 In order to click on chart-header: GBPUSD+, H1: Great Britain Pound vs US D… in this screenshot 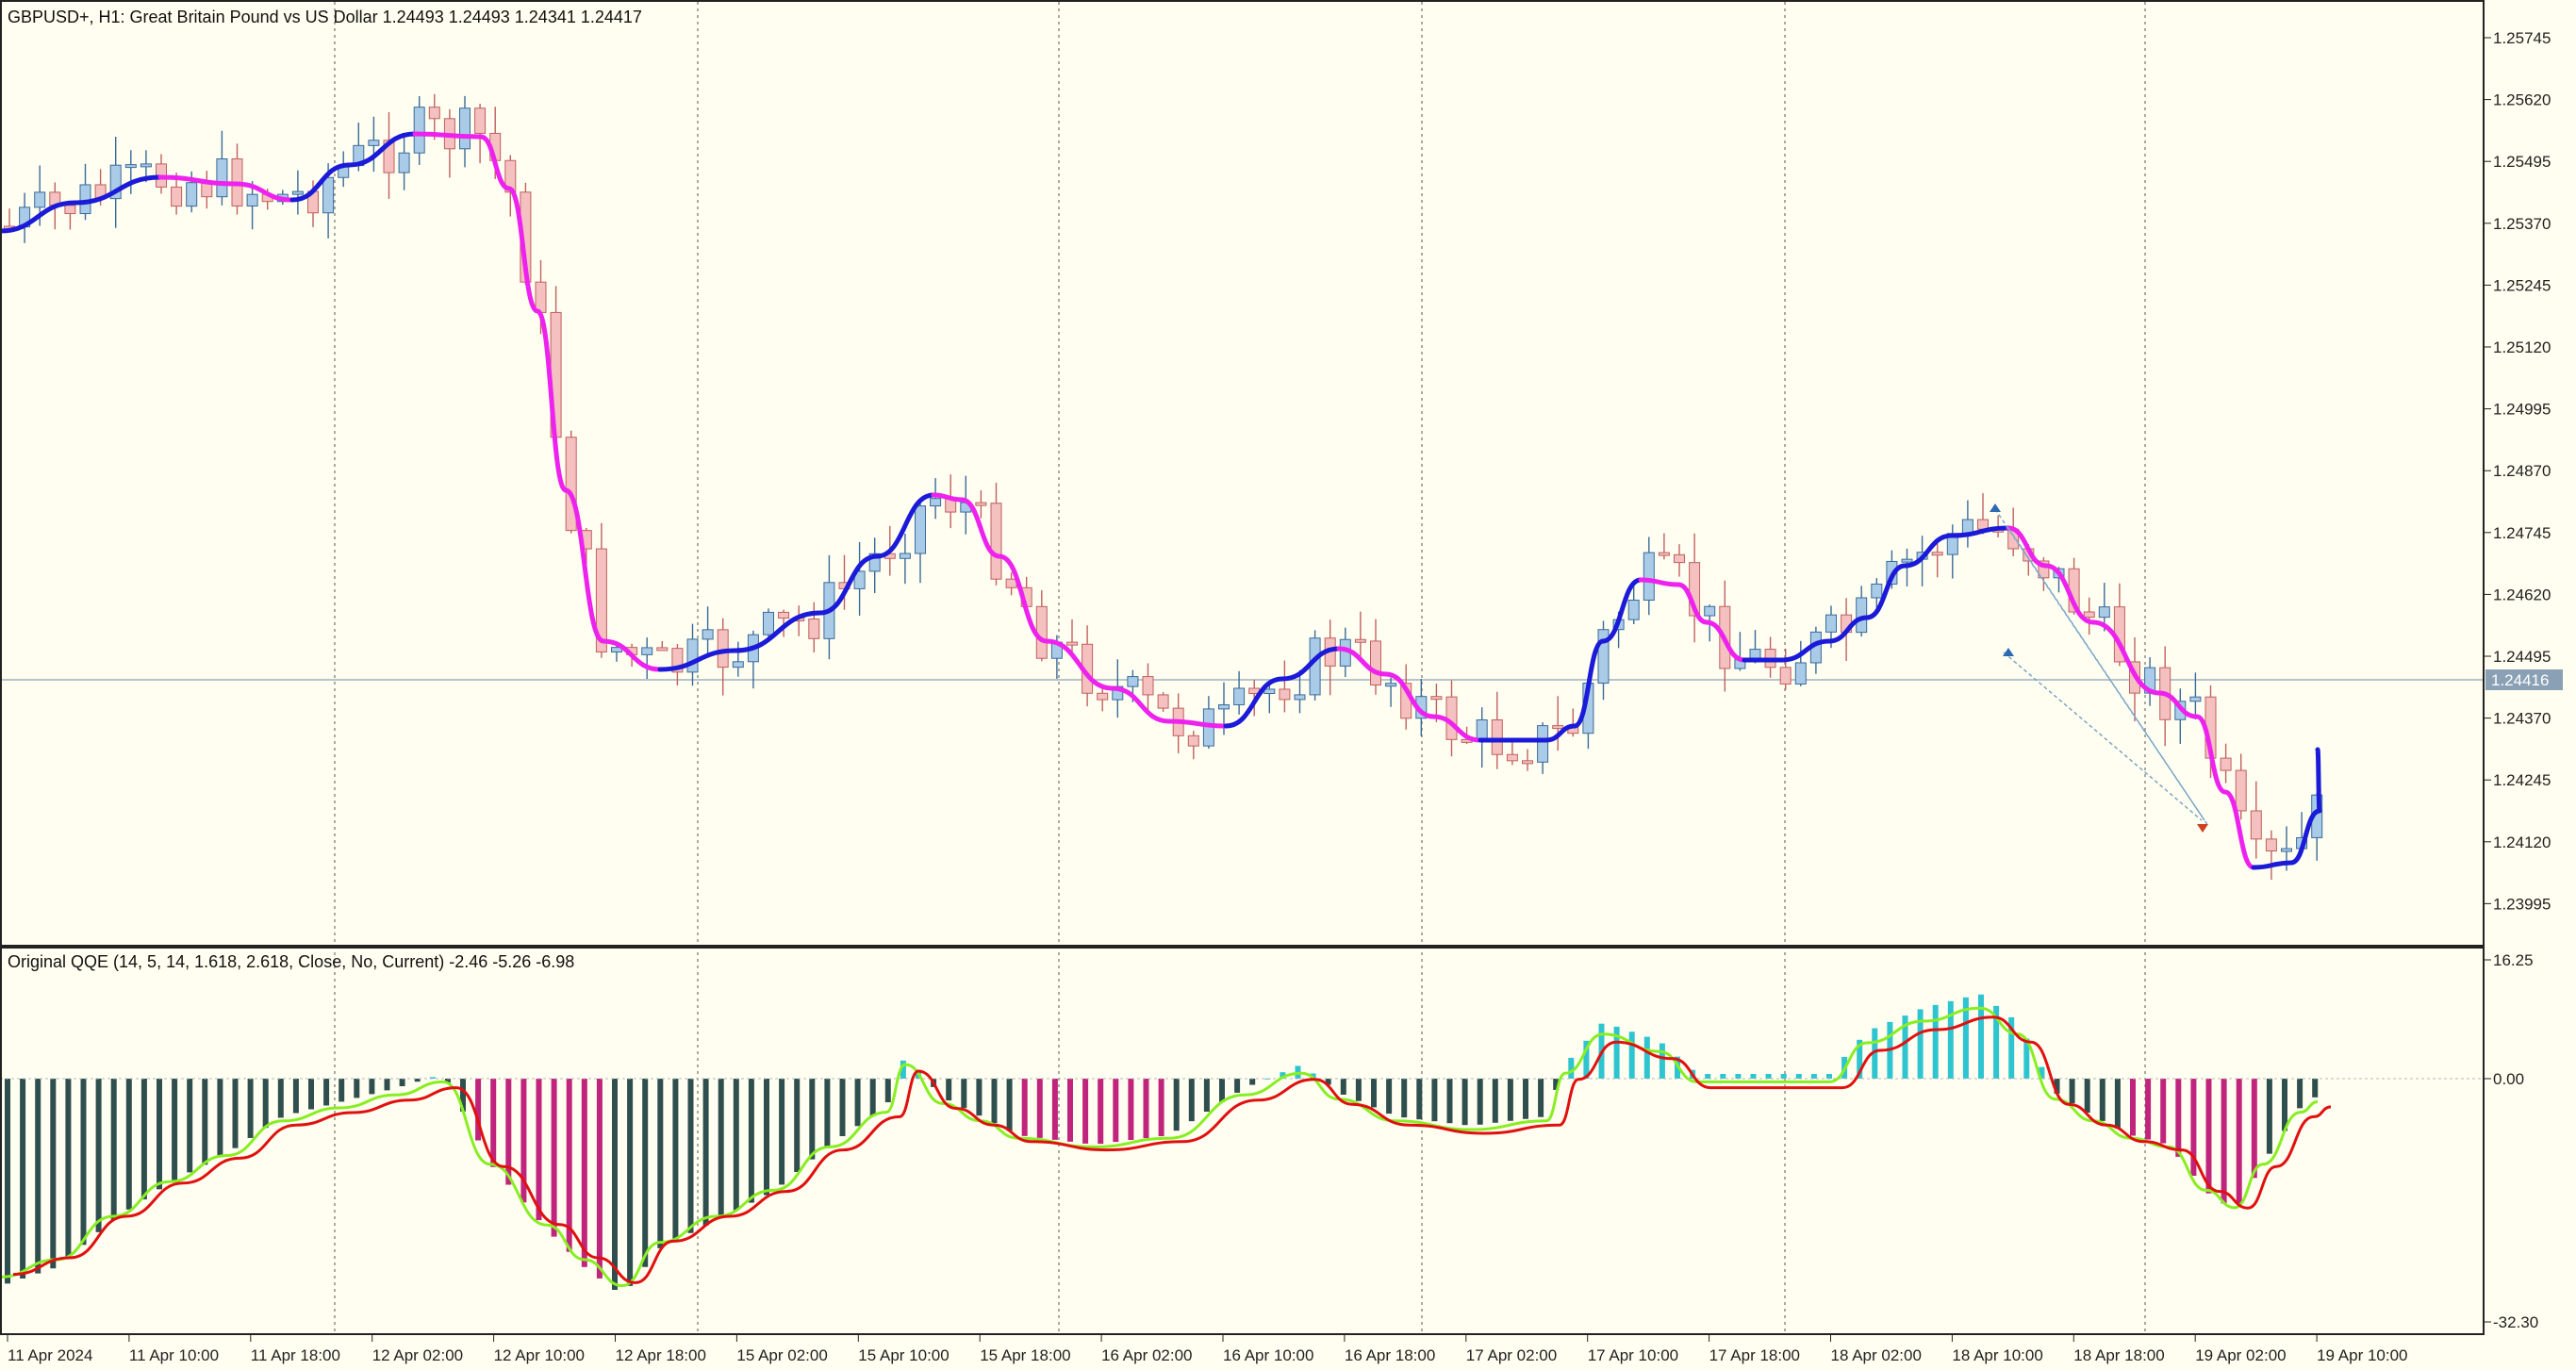, I will do `click(325, 17)`.